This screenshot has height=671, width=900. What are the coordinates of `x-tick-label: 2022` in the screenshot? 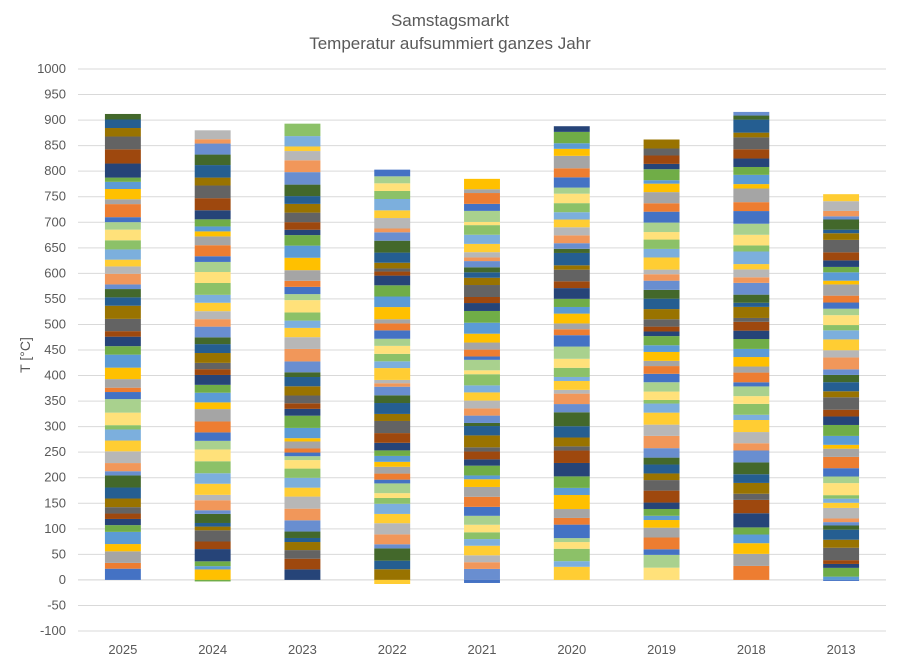 It's located at (392, 649).